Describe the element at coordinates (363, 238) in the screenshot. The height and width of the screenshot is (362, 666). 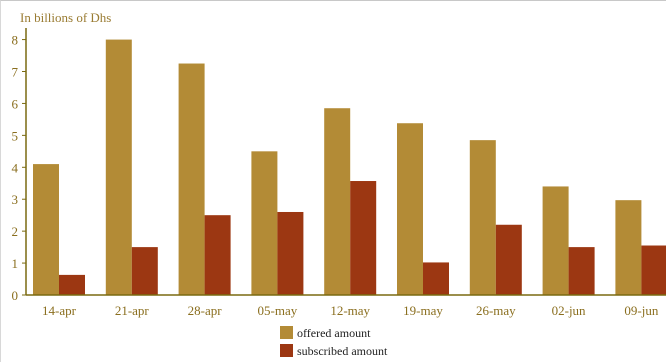
I see `subscribed-bar-12-may` at that location.